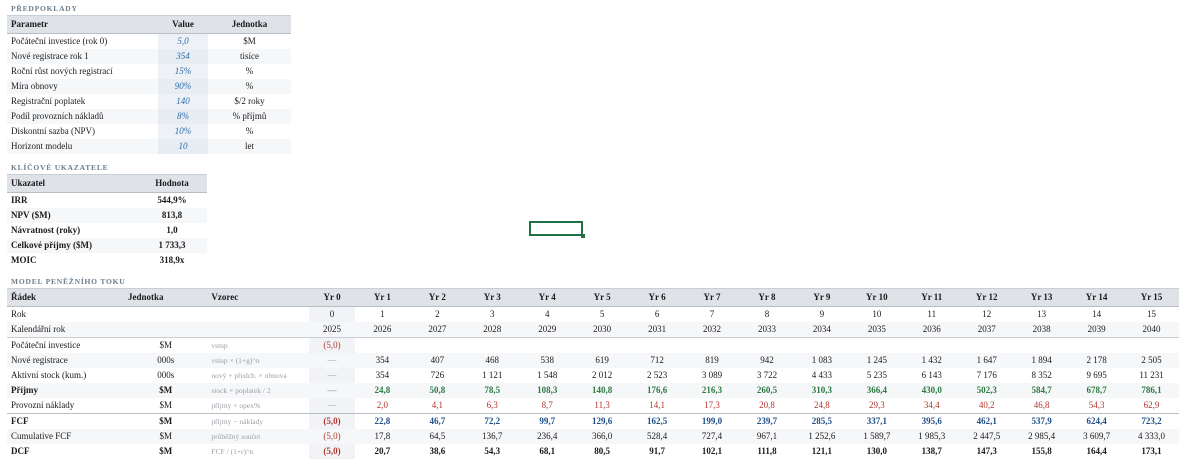  Describe the element at coordinates (657, 314) in the screenshot. I see `model-value-cell: 6` at that location.